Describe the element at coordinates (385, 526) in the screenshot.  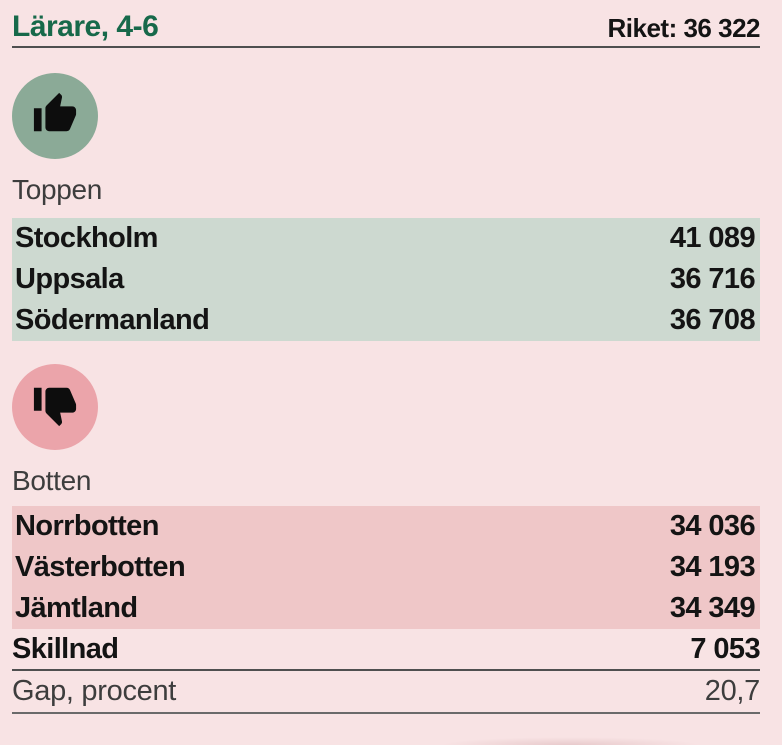
I see `table-row: Norrbotten 34 036` at that location.